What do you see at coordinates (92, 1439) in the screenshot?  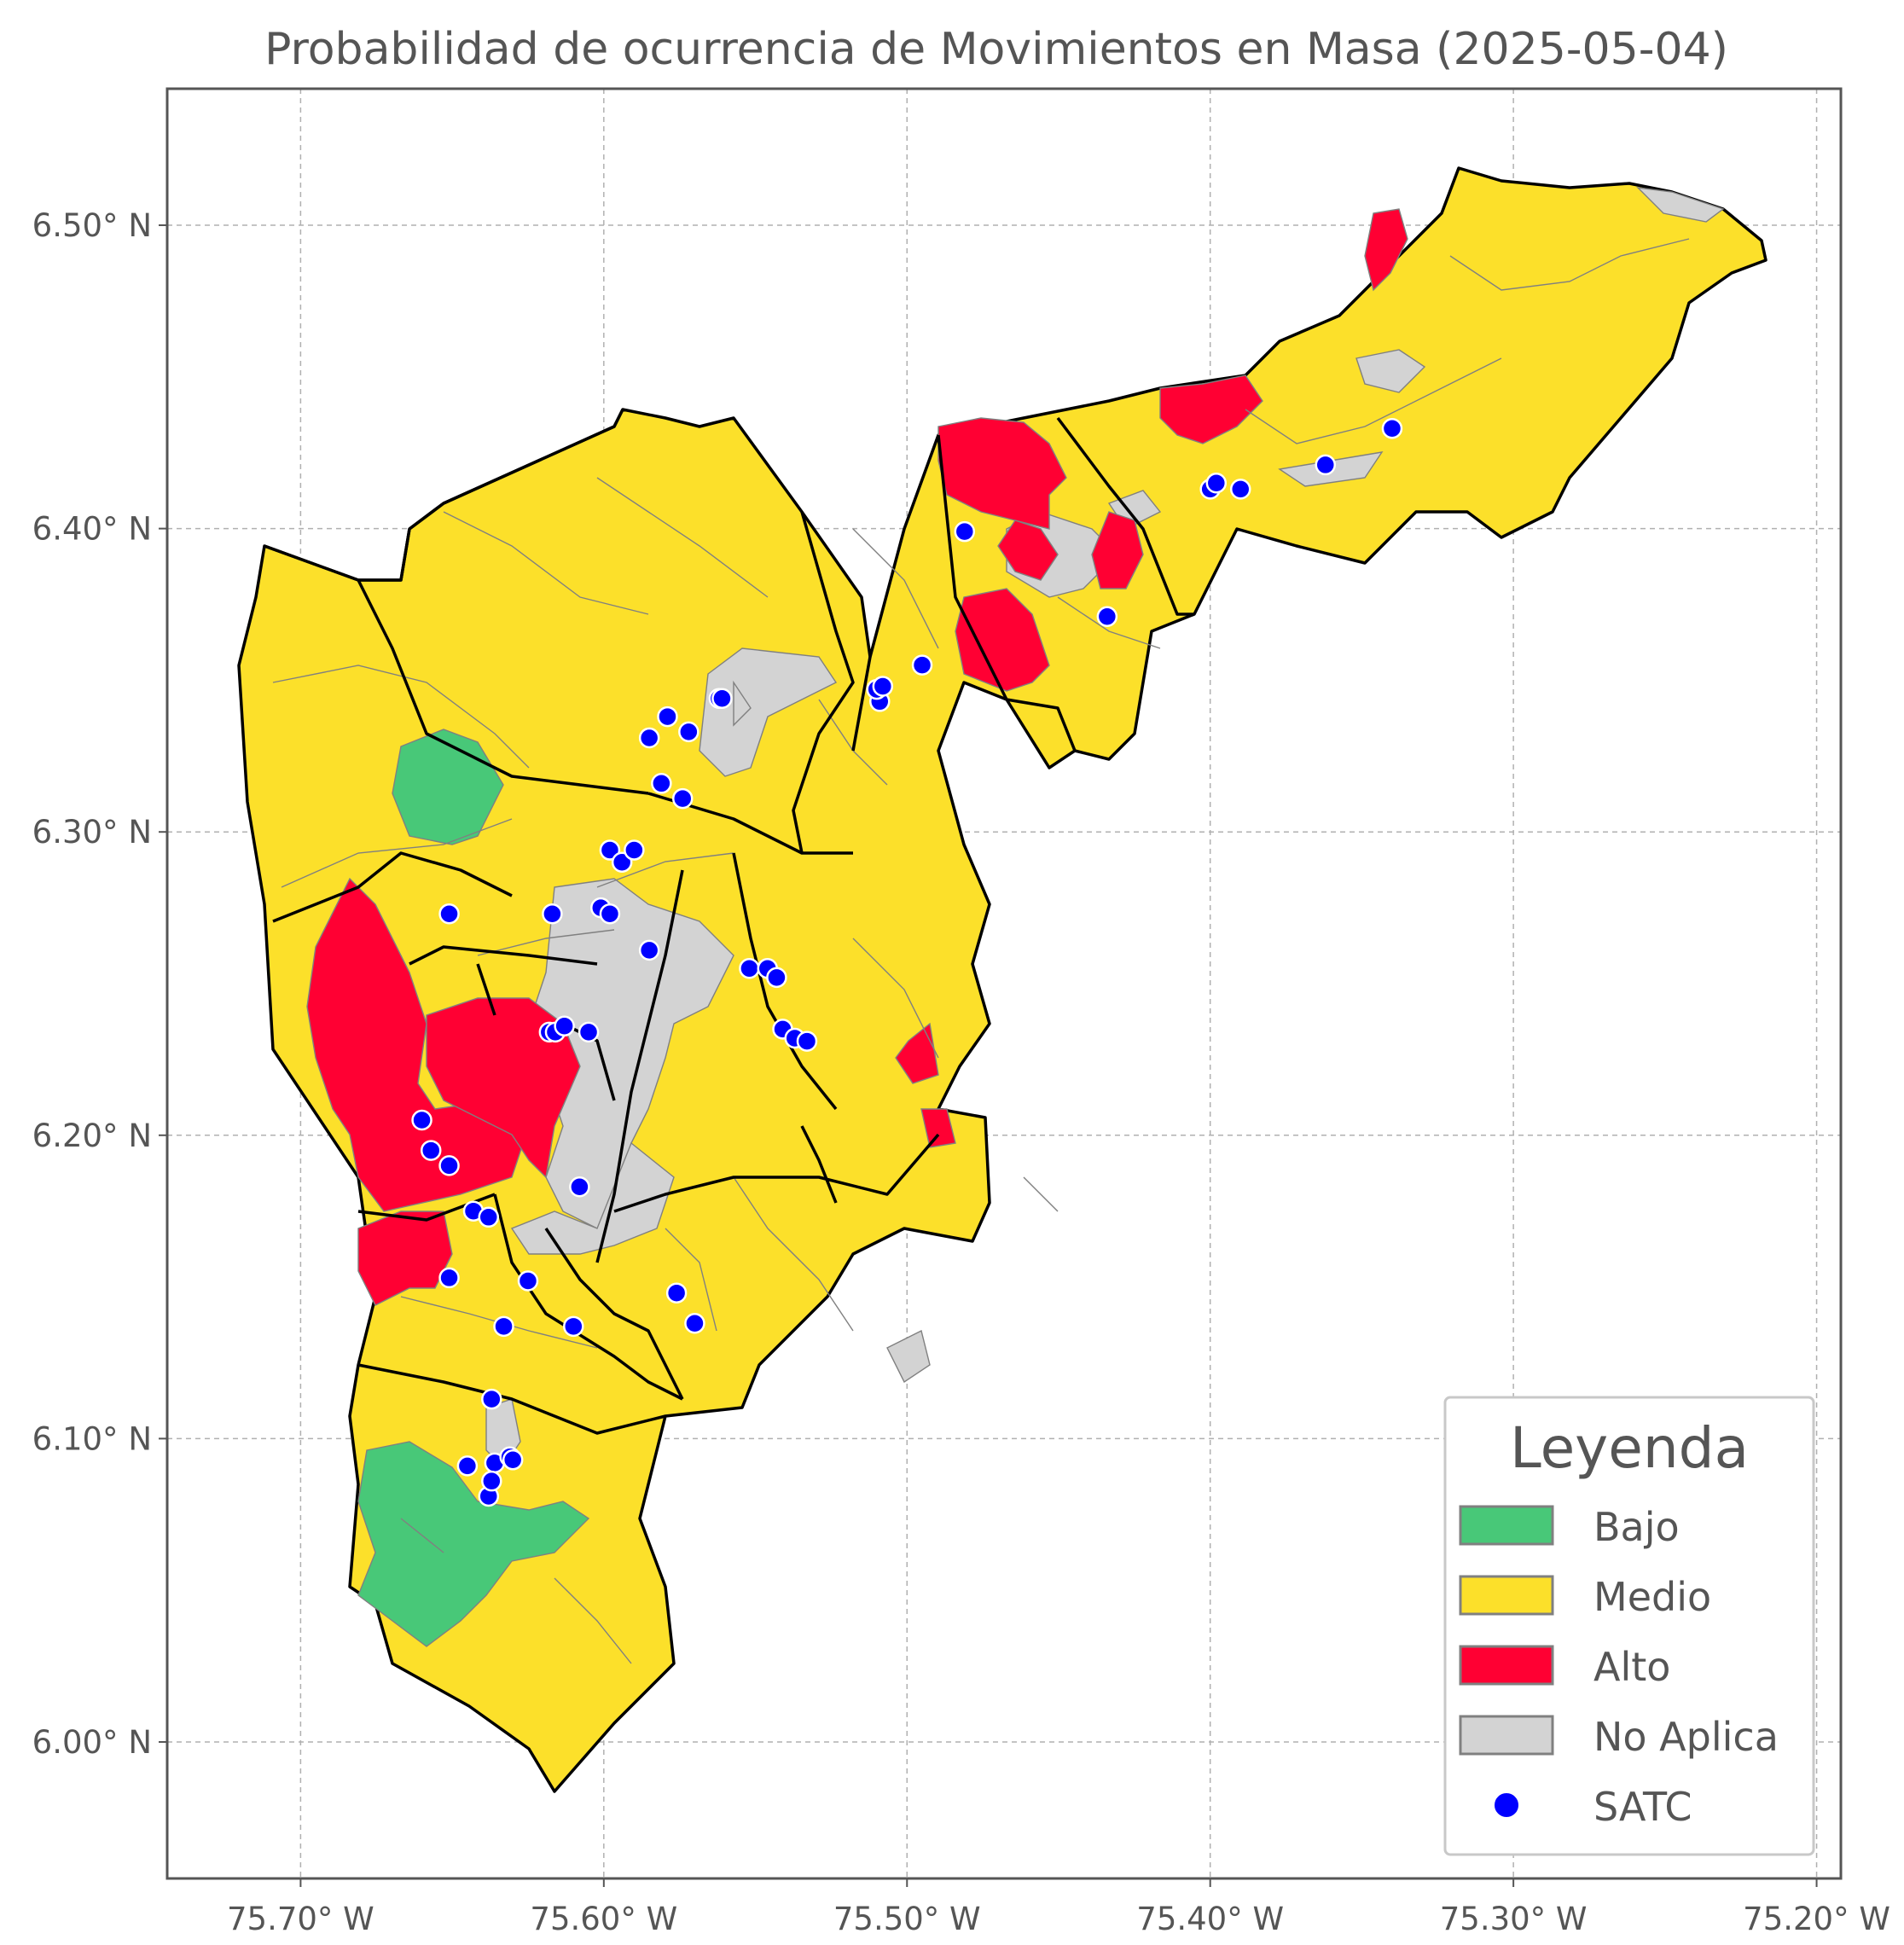 I see `y-tick-label: 6.10° N` at bounding box center [92, 1439].